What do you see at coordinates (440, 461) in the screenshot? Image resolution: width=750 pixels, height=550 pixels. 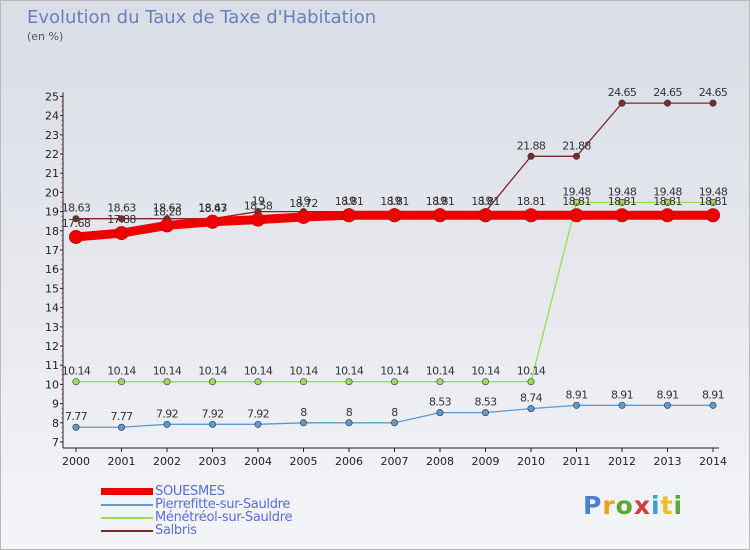 I see `x-tick-label: 2008` at bounding box center [440, 461].